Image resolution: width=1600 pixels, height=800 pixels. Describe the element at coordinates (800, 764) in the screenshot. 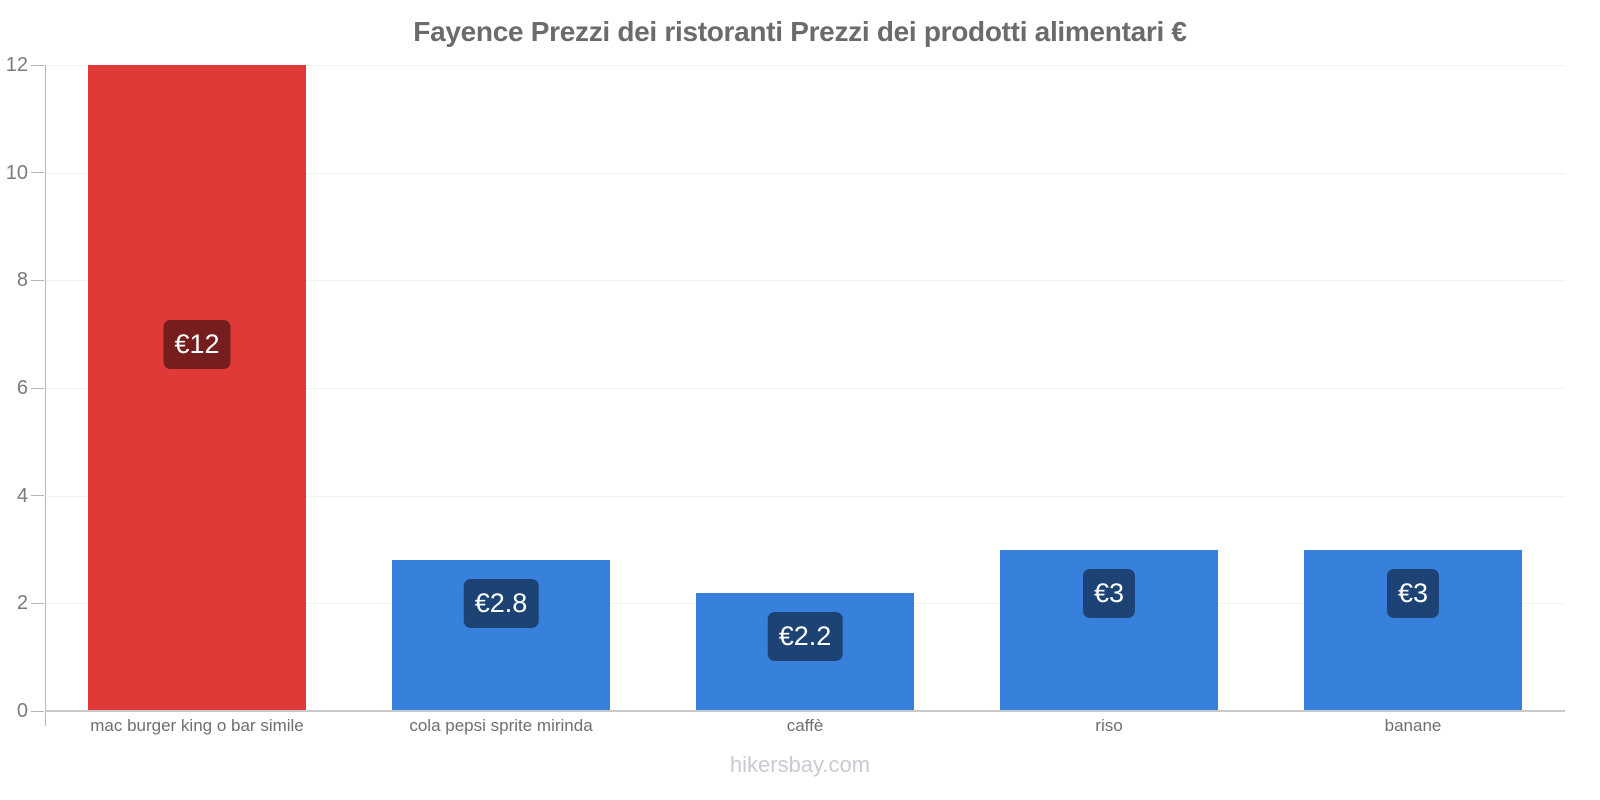

I see `watermark: hikersbay.com` at that location.